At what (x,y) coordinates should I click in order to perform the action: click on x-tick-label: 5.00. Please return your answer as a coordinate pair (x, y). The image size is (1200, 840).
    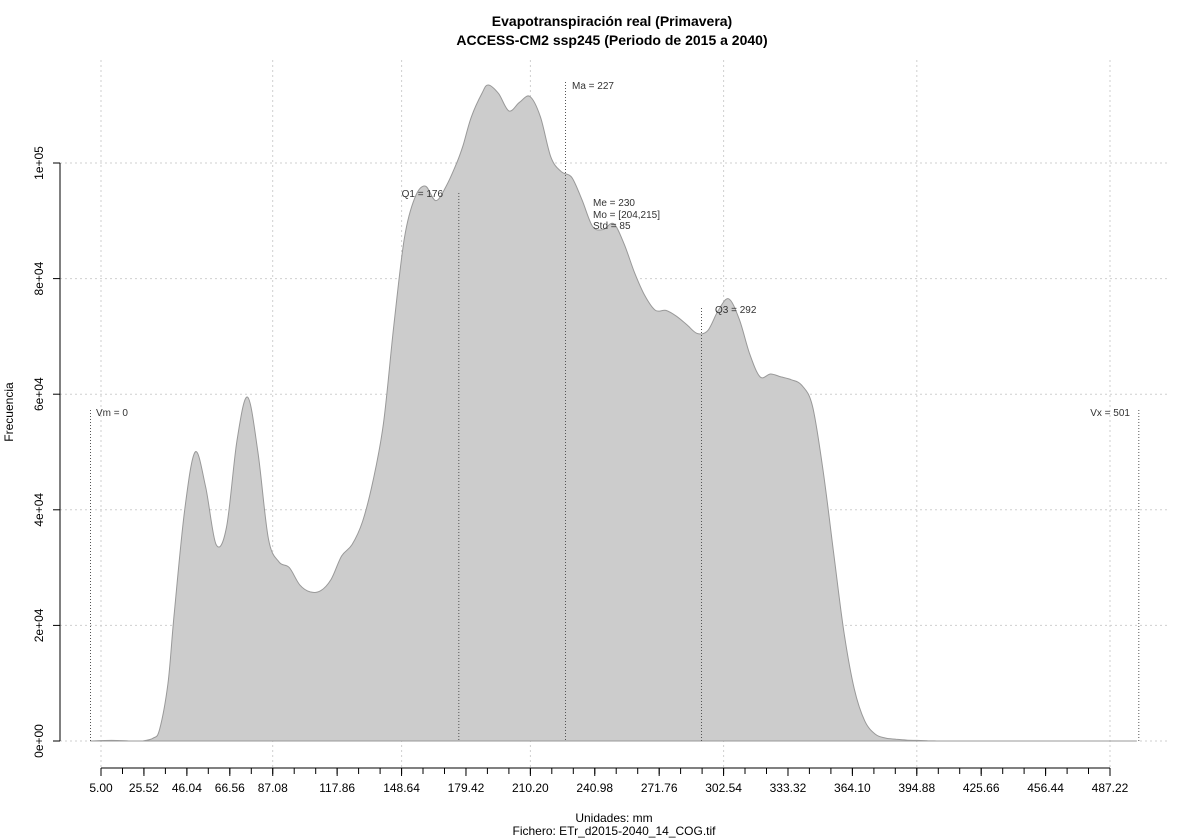
    Looking at the image, I should click on (101, 788).